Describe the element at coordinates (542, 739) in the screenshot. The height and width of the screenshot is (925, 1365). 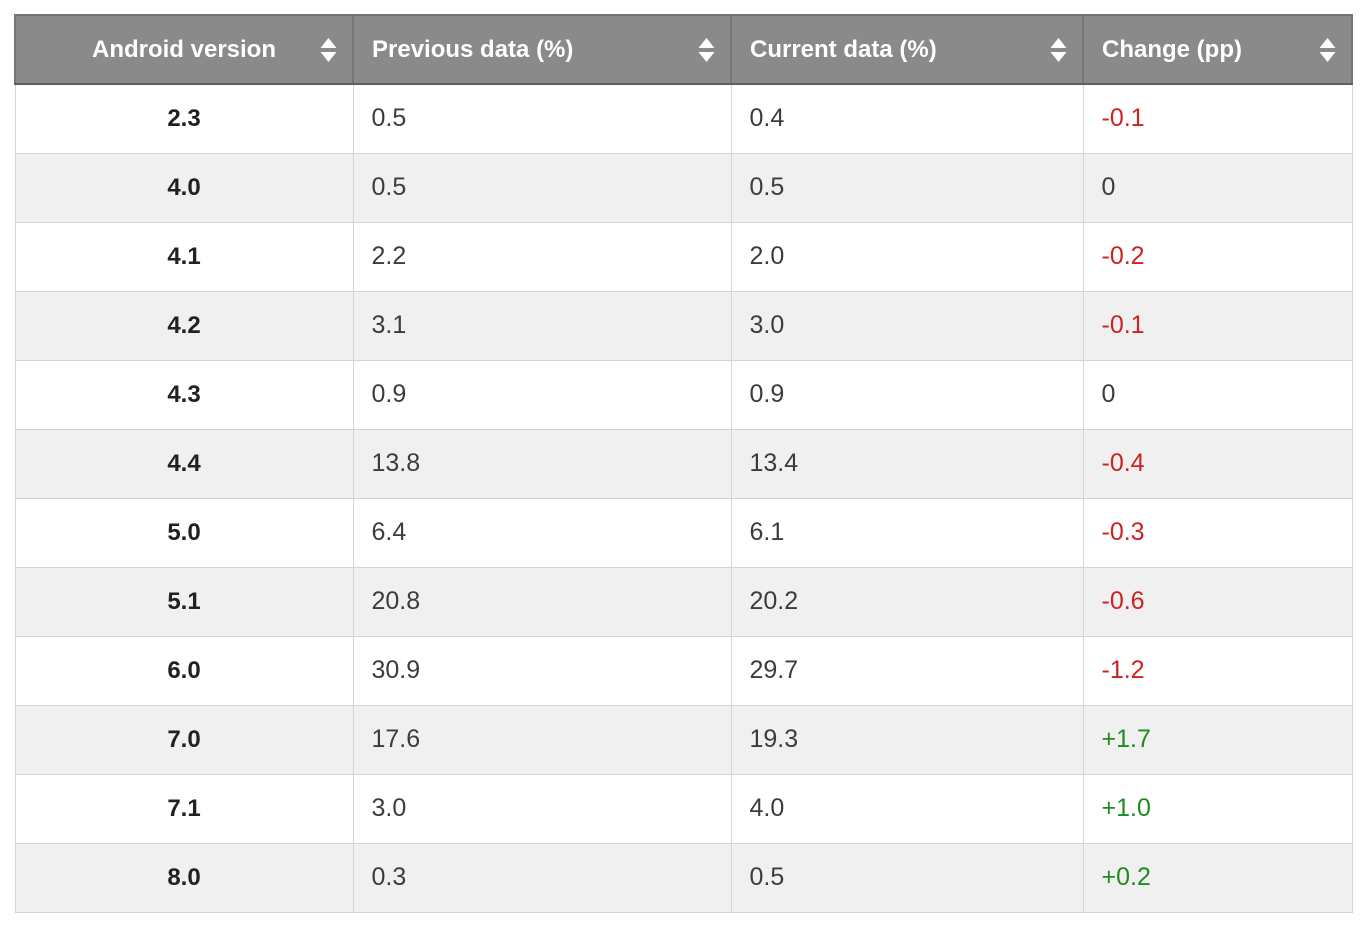
I see `previous-data-cell: 17.6` at that location.